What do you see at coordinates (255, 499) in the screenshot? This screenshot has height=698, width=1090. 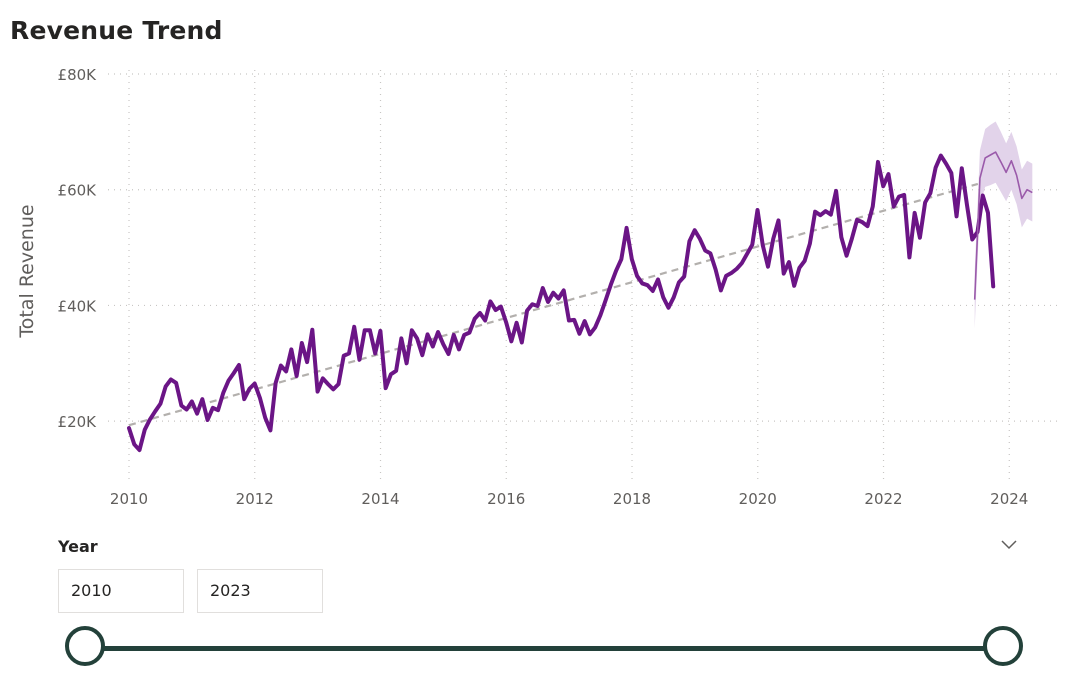 I see `x-tick-label: 2012` at bounding box center [255, 499].